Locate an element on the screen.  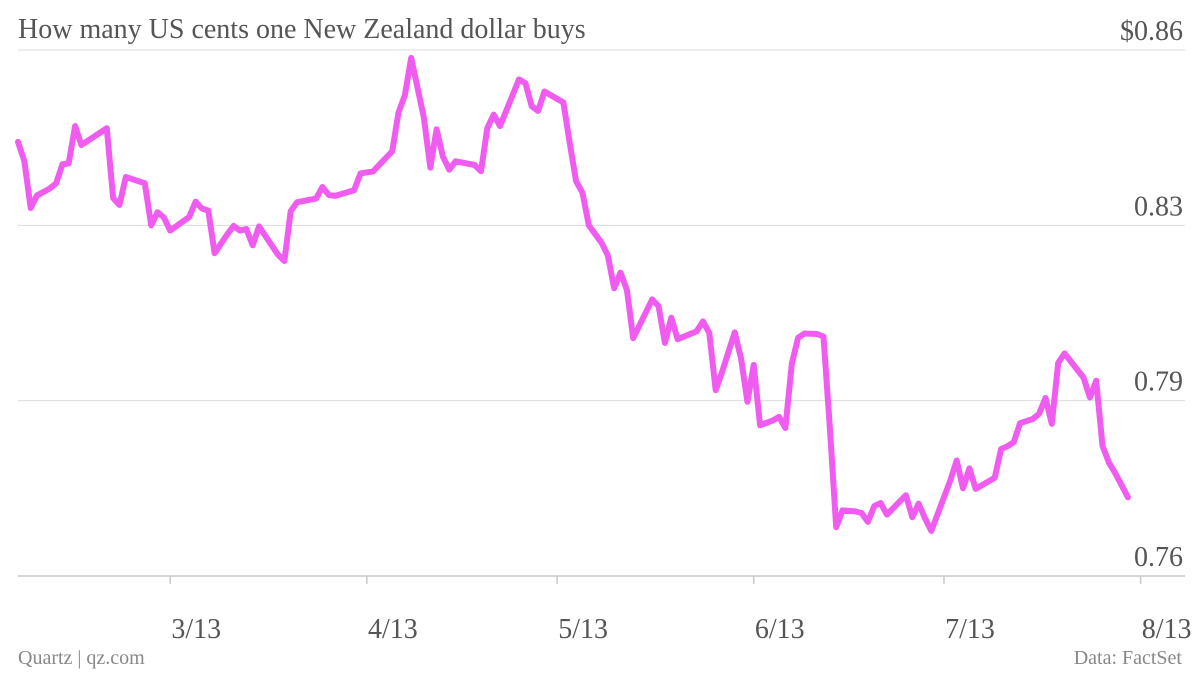
x-tick-label: 6/13 is located at coordinates (780, 629).